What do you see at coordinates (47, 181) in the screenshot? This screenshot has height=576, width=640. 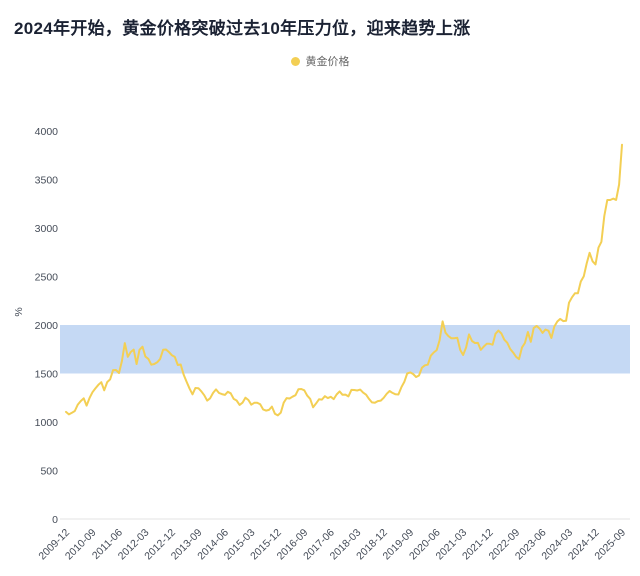 I see `y-axis-tick-label: 3500` at bounding box center [47, 181].